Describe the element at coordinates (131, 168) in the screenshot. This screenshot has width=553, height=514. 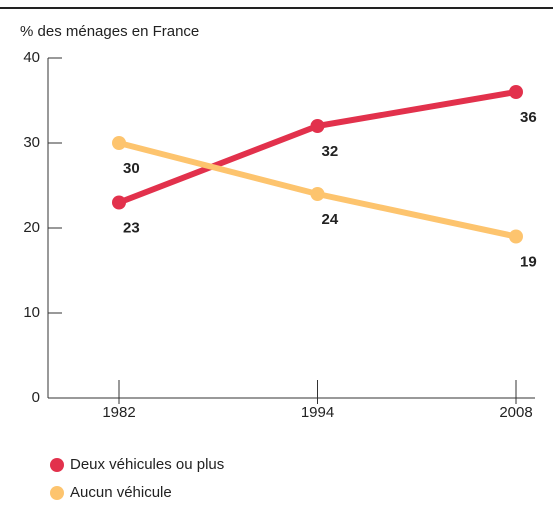
I see `data-label: 30` at that location.